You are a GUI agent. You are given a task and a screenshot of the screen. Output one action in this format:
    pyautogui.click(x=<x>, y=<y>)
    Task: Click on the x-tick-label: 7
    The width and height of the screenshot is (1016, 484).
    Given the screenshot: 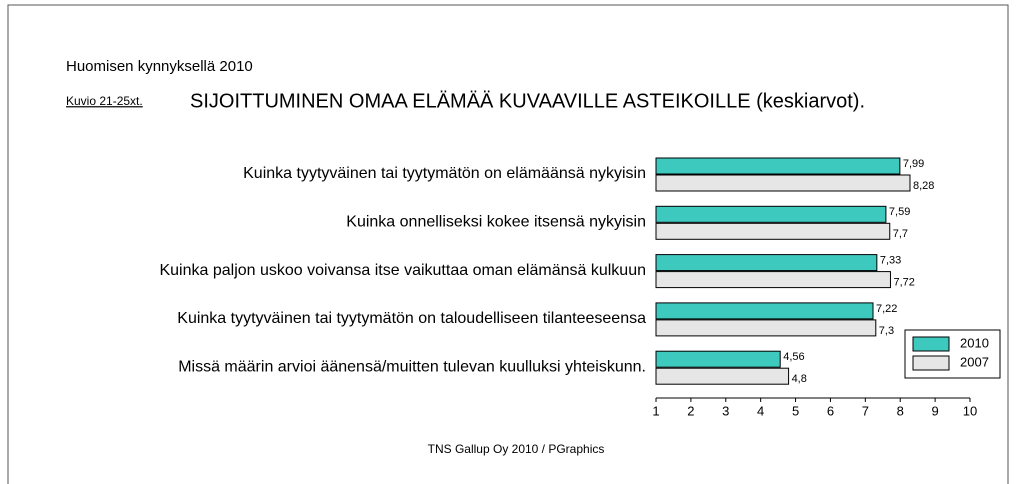 What is the action you would take?
    pyautogui.click(x=865, y=410)
    